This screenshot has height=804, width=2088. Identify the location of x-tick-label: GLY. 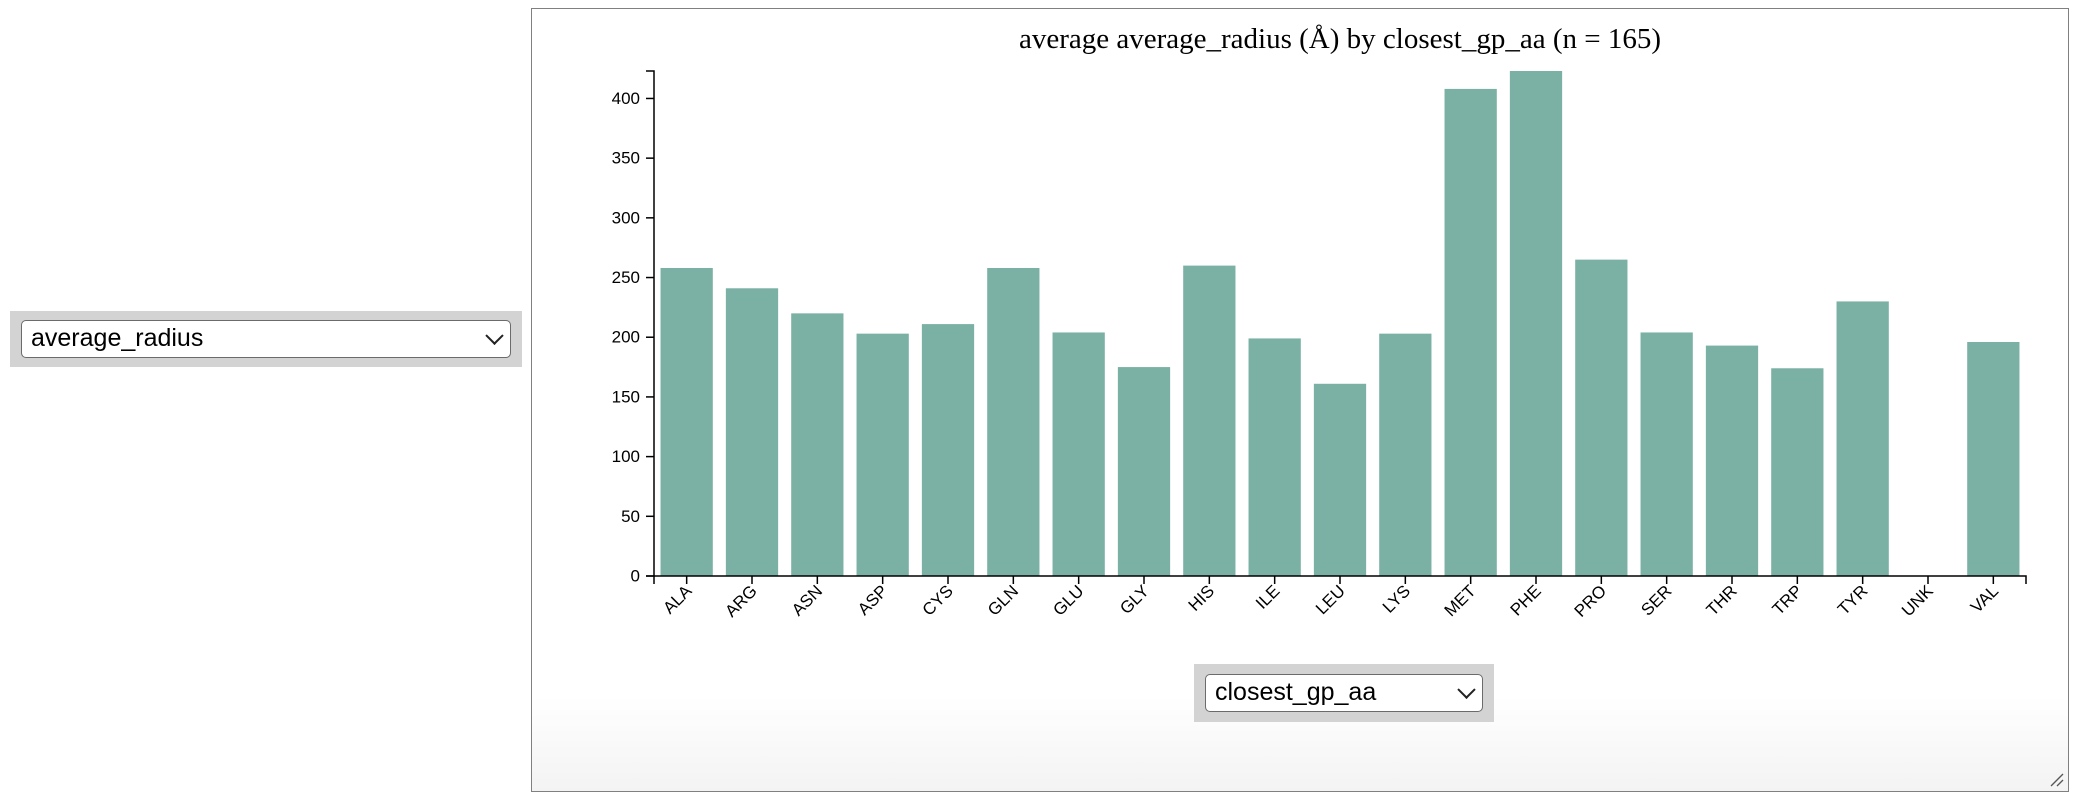
(1134, 599).